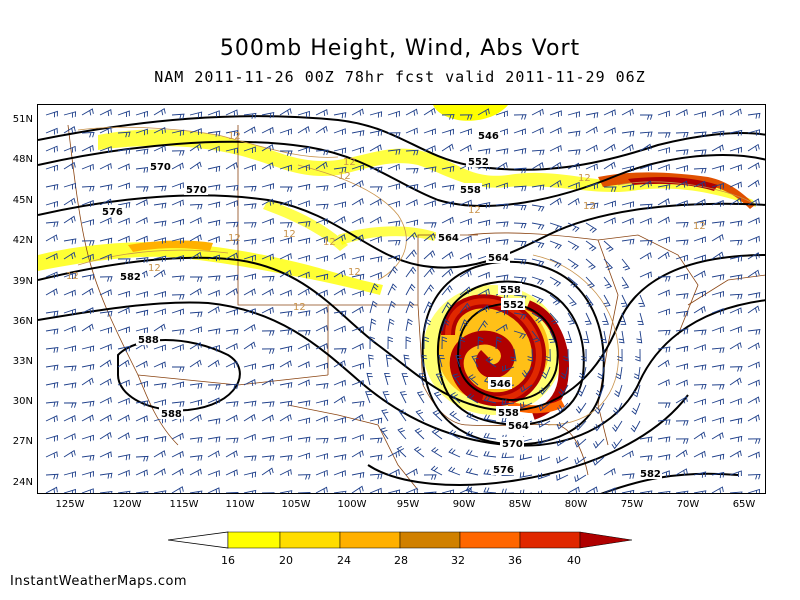  Describe the element at coordinates (22, 361) in the screenshot. I see `lat-label: 33N` at that location.